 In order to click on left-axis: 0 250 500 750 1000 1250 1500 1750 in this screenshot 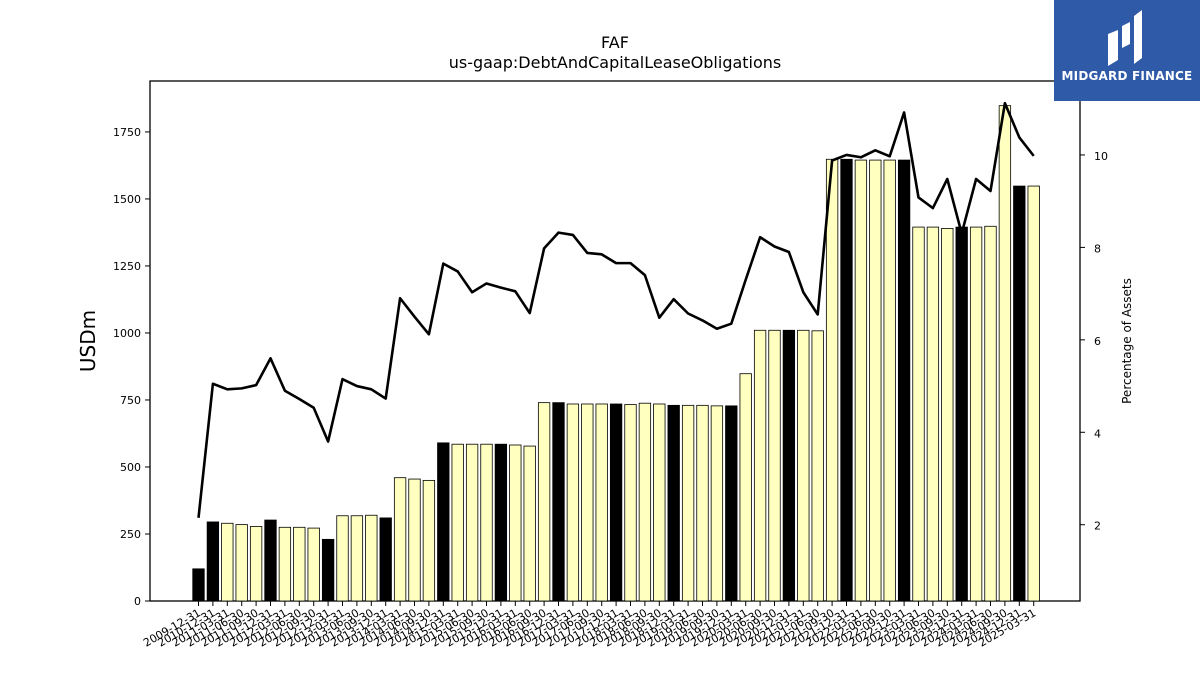, I will do `click(131, 367)`.